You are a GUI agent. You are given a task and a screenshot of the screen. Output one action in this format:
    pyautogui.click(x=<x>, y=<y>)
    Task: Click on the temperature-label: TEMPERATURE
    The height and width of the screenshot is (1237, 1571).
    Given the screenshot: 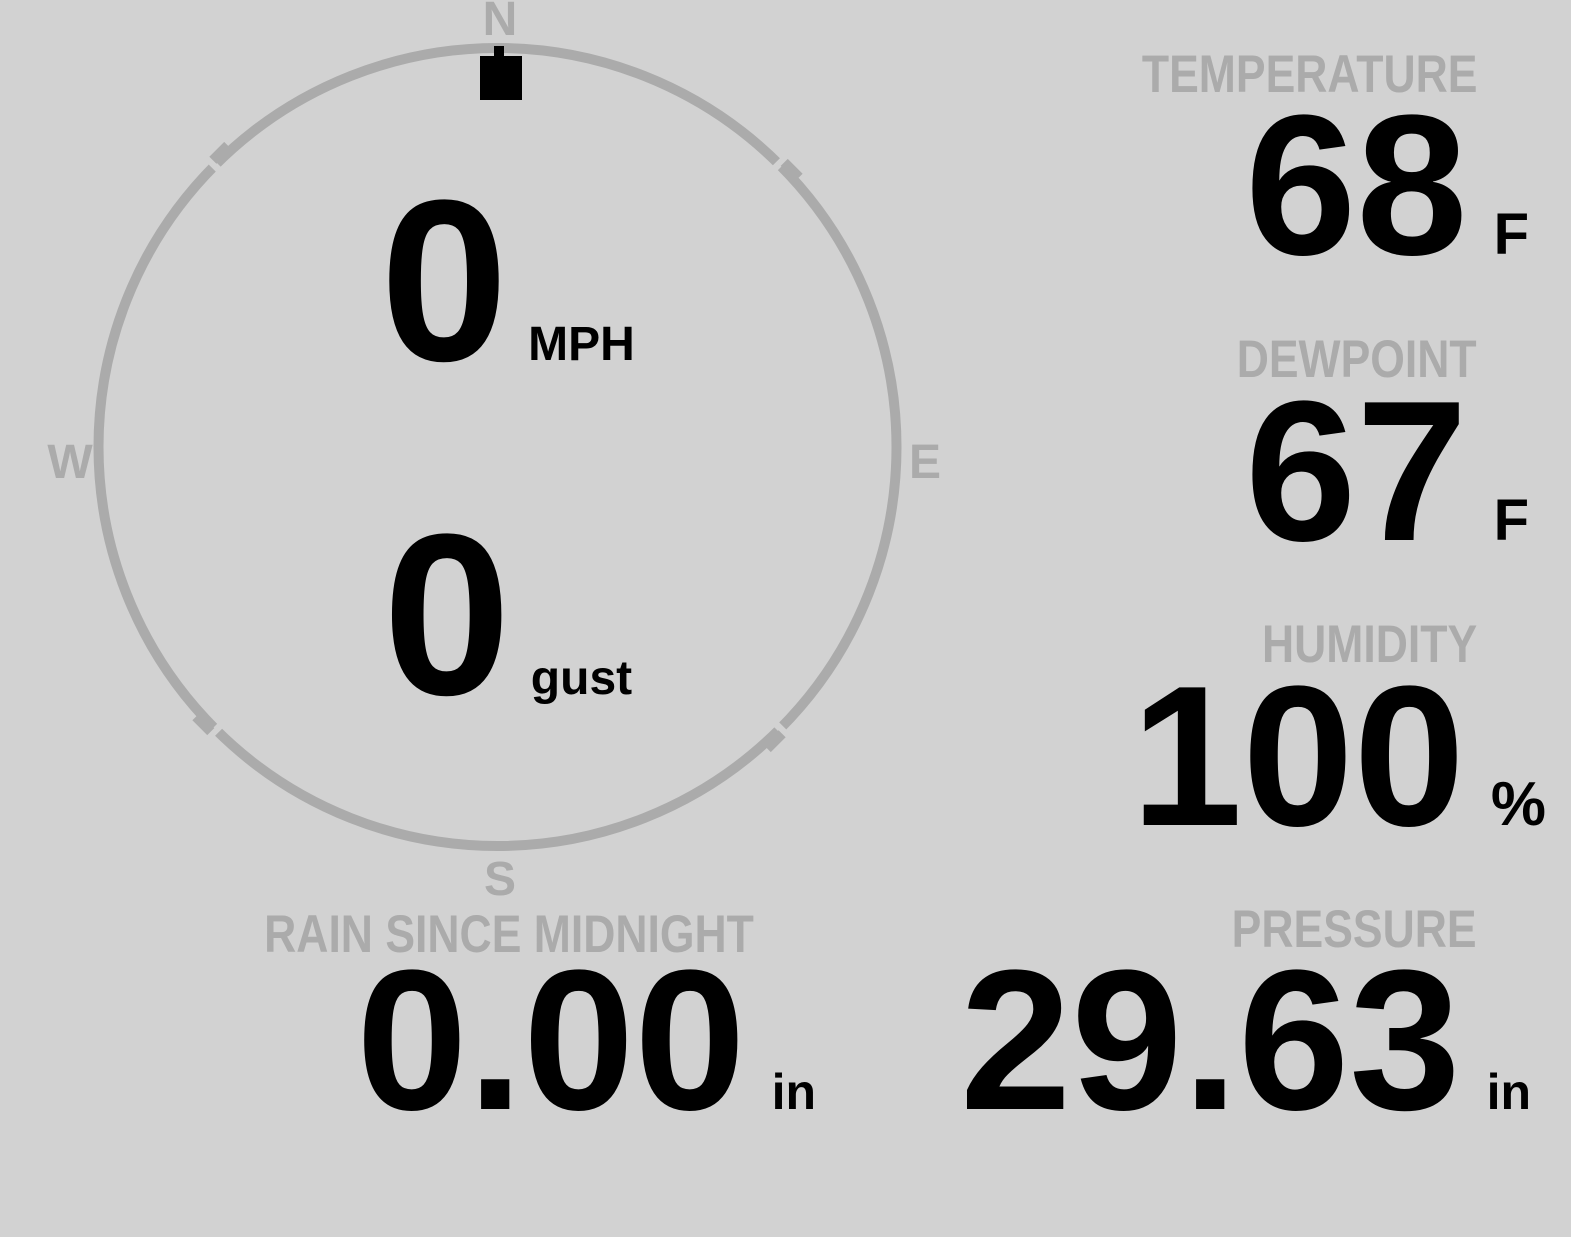 What is the action you would take?
    pyautogui.click(x=1309, y=74)
    